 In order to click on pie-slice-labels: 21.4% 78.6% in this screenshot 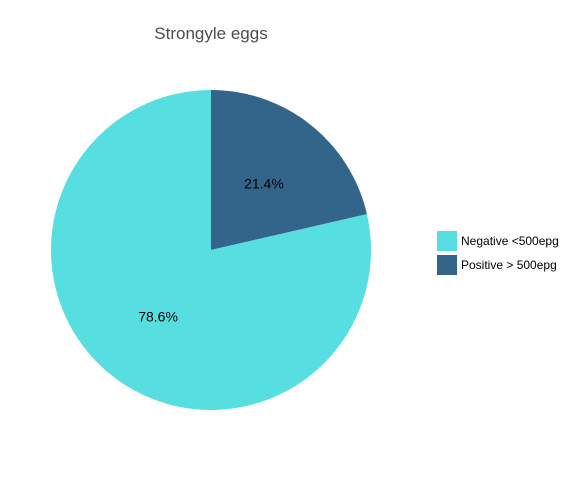, I will do `click(211, 249)`.